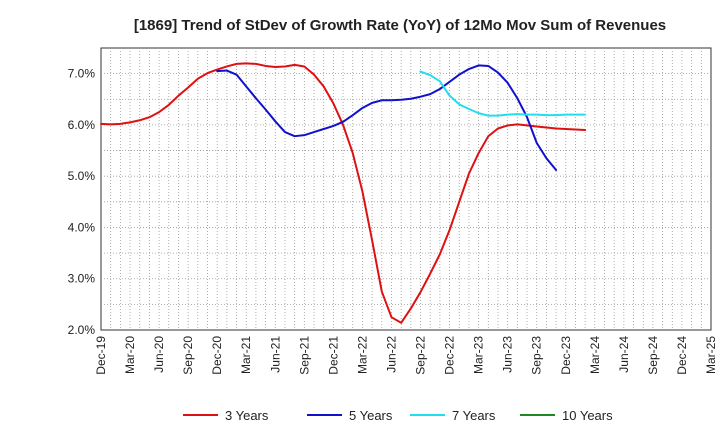 This screenshot has height=445, width=720. What do you see at coordinates (595, 355) in the screenshot?
I see `x-tick-label: Mar-24` at bounding box center [595, 355].